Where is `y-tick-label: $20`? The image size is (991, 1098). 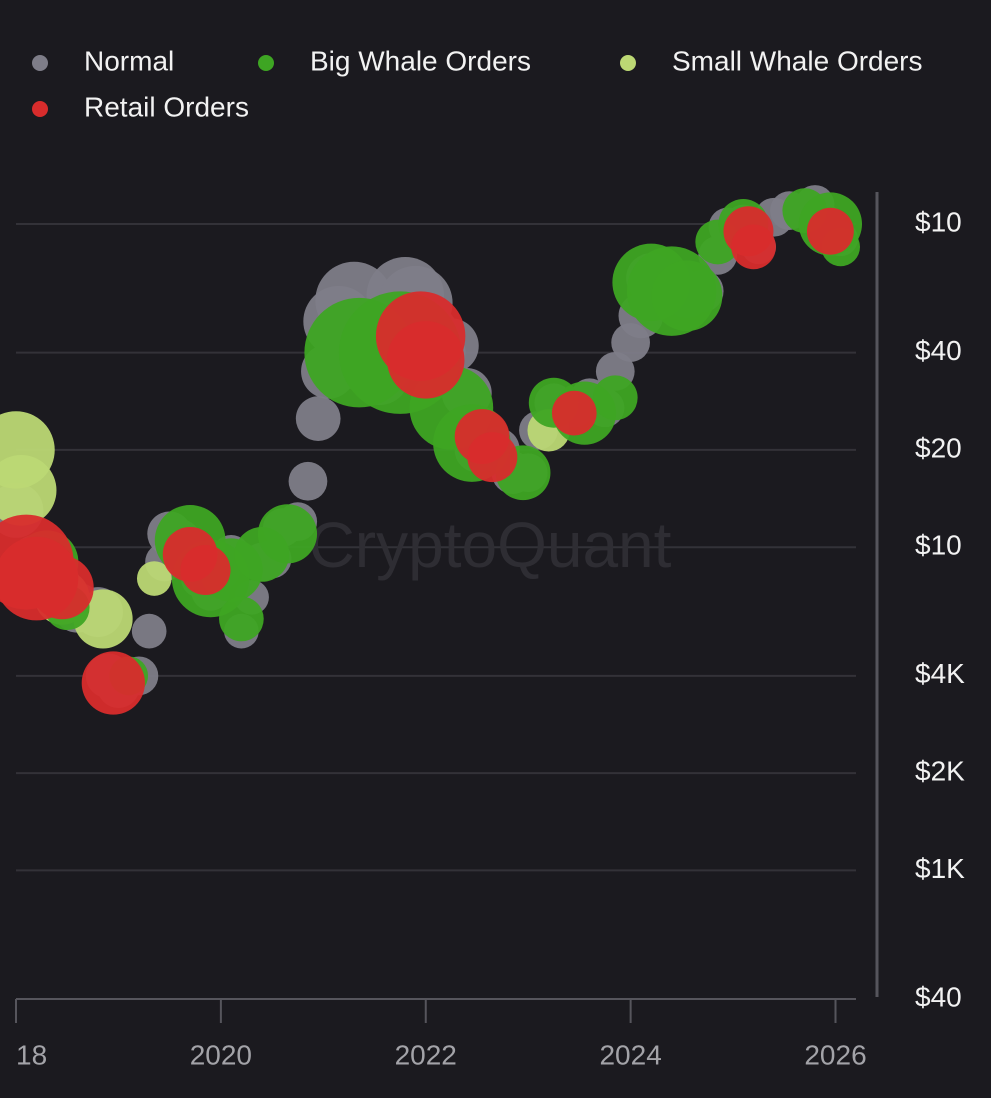
y-tick-label: $20 is located at coordinates (938, 447).